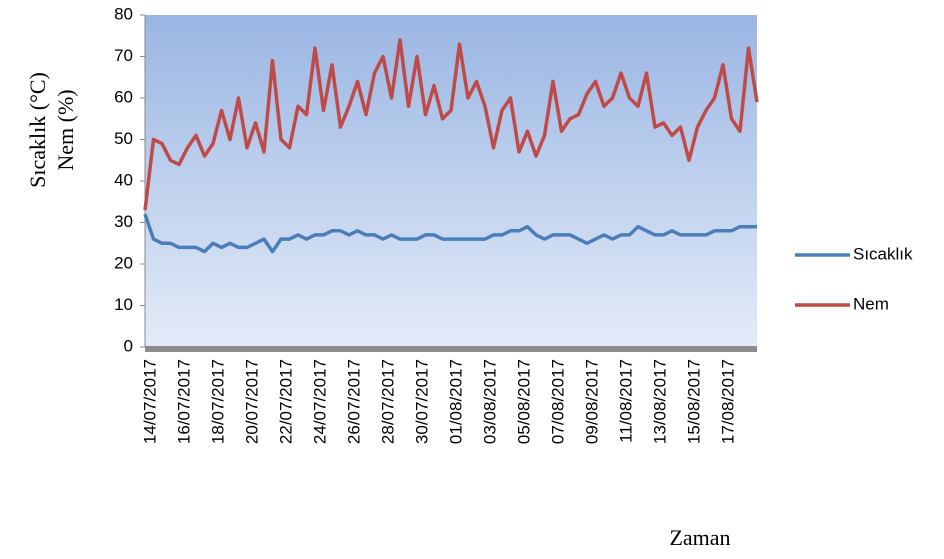  Describe the element at coordinates (217, 401) in the screenshot. I see `x-tick-label: 18/07/2017` at that location.